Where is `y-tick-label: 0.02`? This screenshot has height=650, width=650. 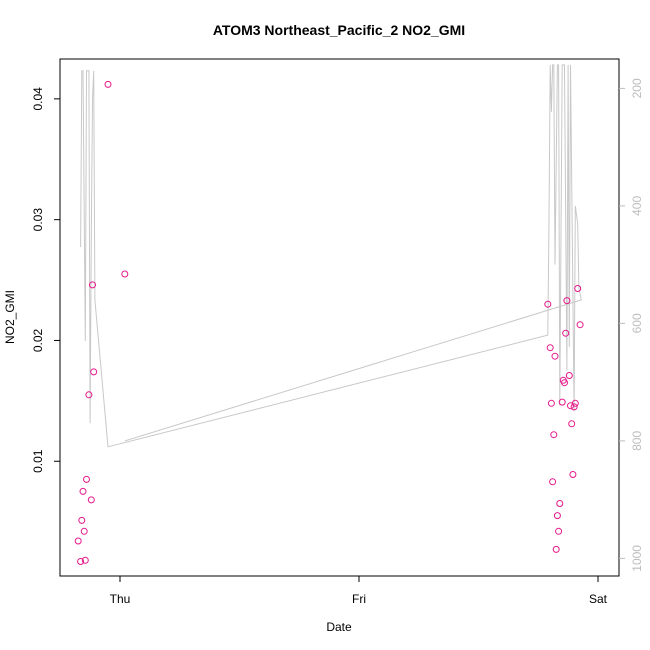
y-tick-label: 0.02 is located at coordinates (38, 340).